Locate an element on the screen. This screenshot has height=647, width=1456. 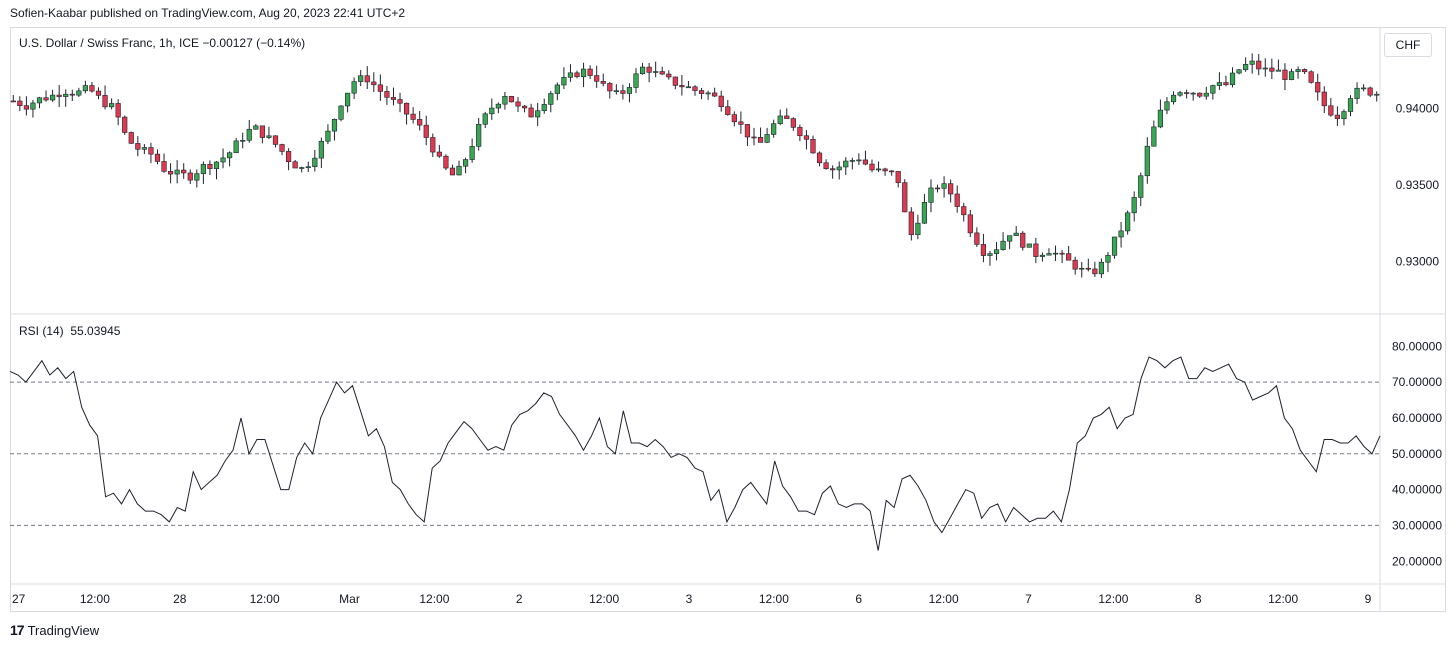
currency-button: CHF is located at coordinates (1408, 45).